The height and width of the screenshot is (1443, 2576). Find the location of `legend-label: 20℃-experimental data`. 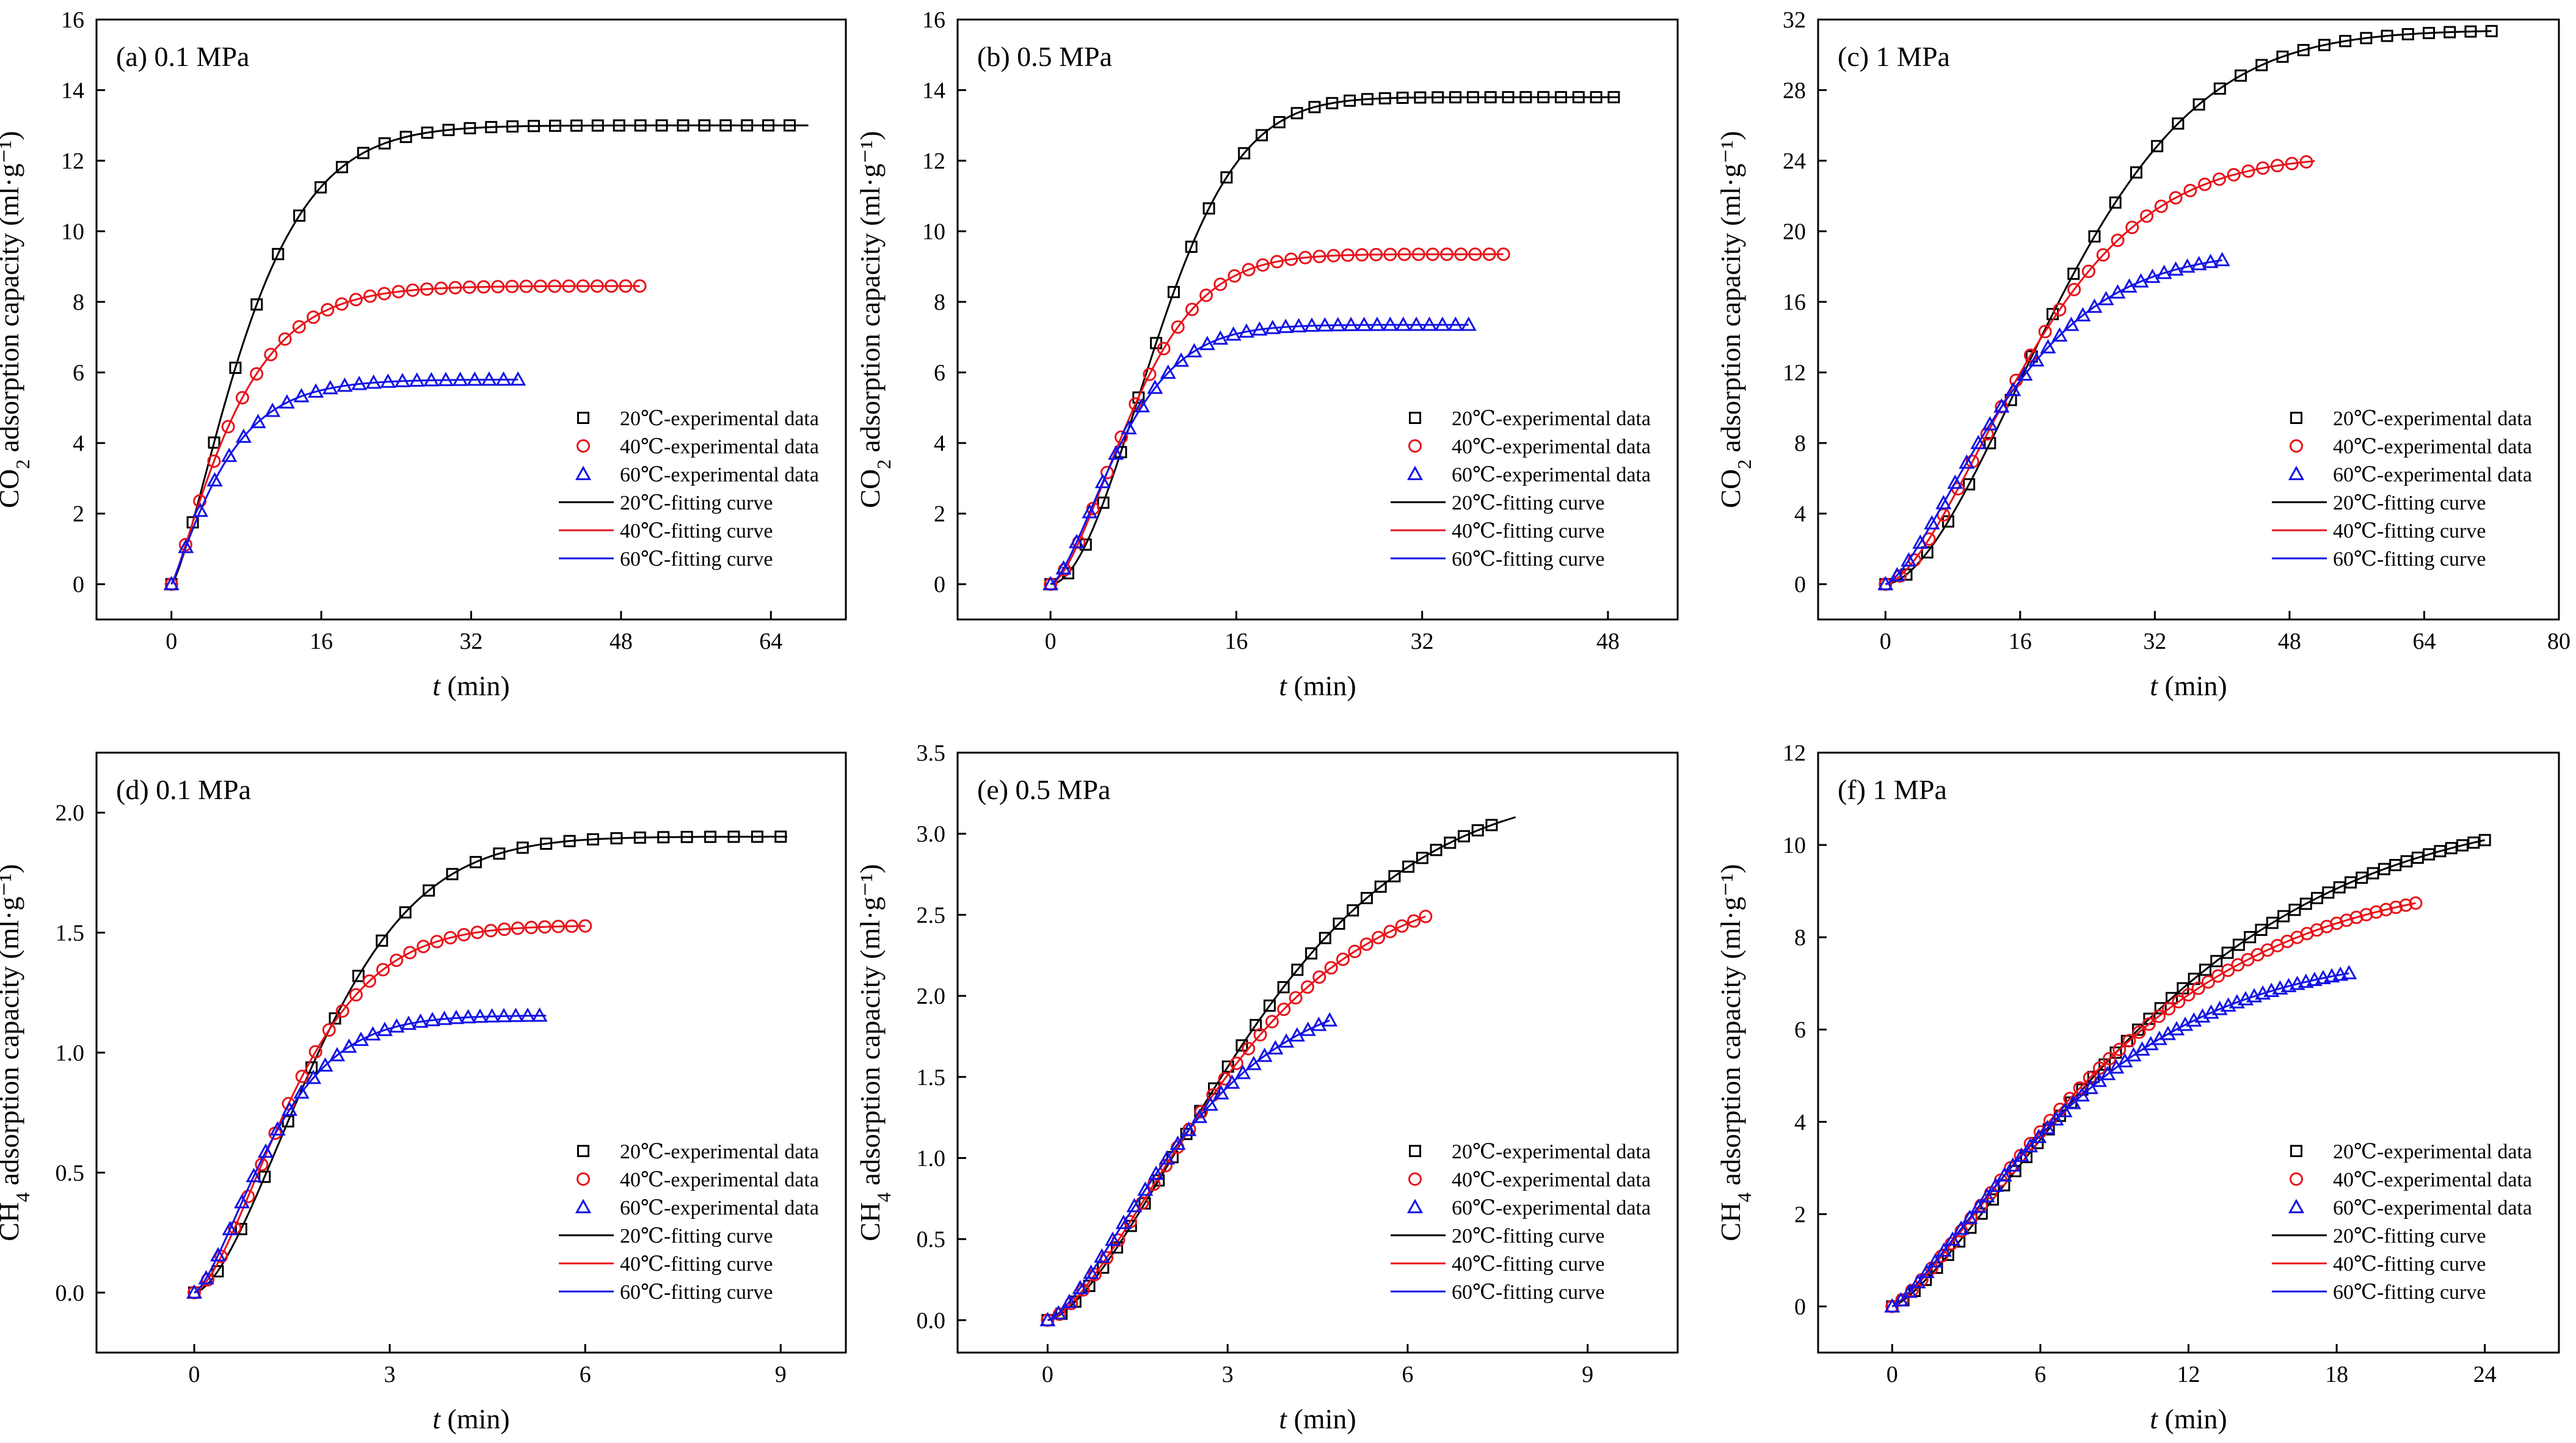

legend-label: 20℃-experimental data is located at coordinates (719, 419).